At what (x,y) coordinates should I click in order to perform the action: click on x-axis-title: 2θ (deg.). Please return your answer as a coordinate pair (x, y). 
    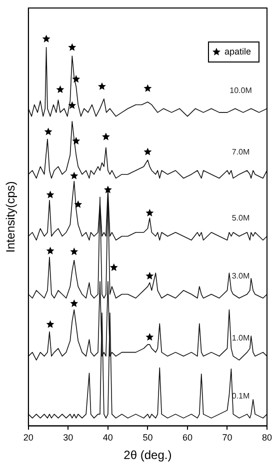
    Looking at the image, I should click on (148, 455).